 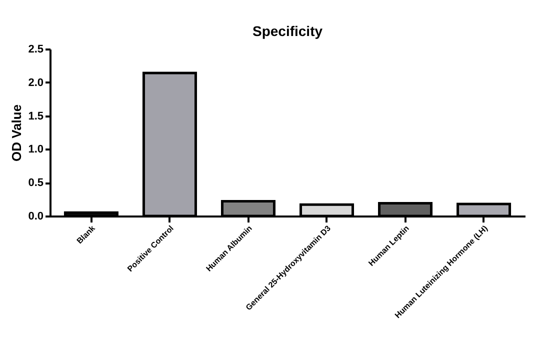 I want to click on y-tick-label: 0.0, so click(x=36, y=216).